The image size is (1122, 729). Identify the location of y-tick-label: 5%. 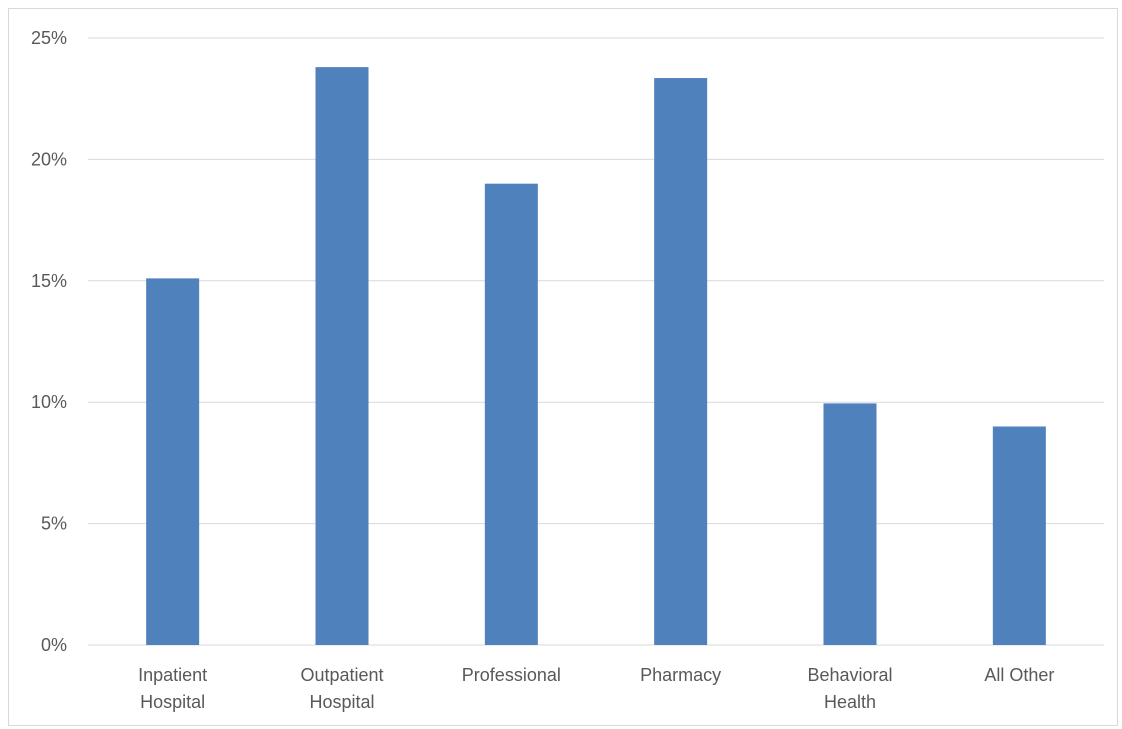
(54, 524).